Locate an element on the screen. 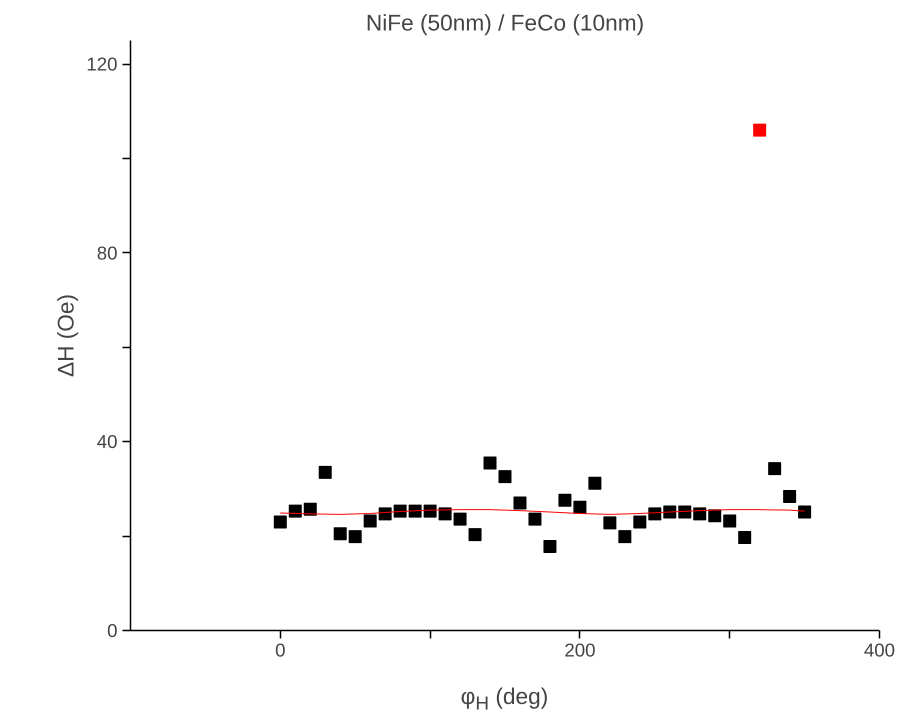 The width and height of the screenshot is (899, 724). x-tick-label: 400 is located at coordinates (880, 650).